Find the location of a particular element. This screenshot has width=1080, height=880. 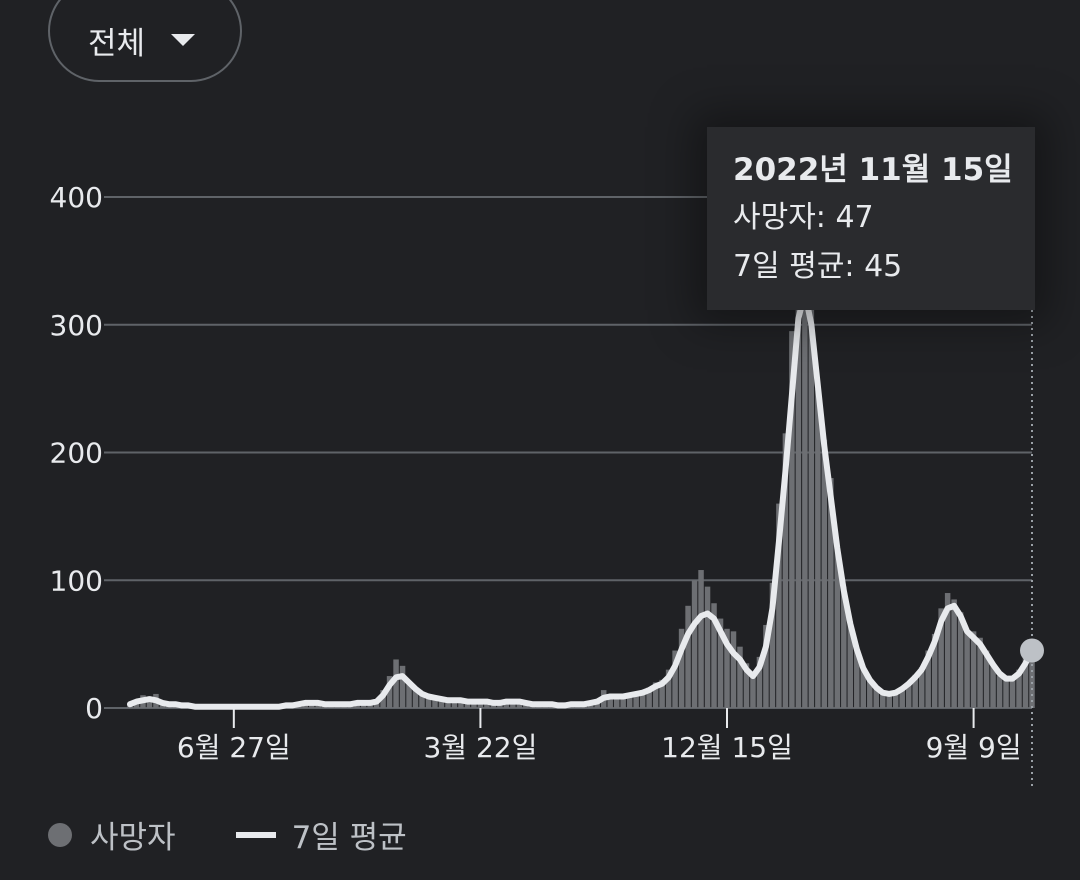

range-dropdown: 전체 is located at coordinates (145, 41).